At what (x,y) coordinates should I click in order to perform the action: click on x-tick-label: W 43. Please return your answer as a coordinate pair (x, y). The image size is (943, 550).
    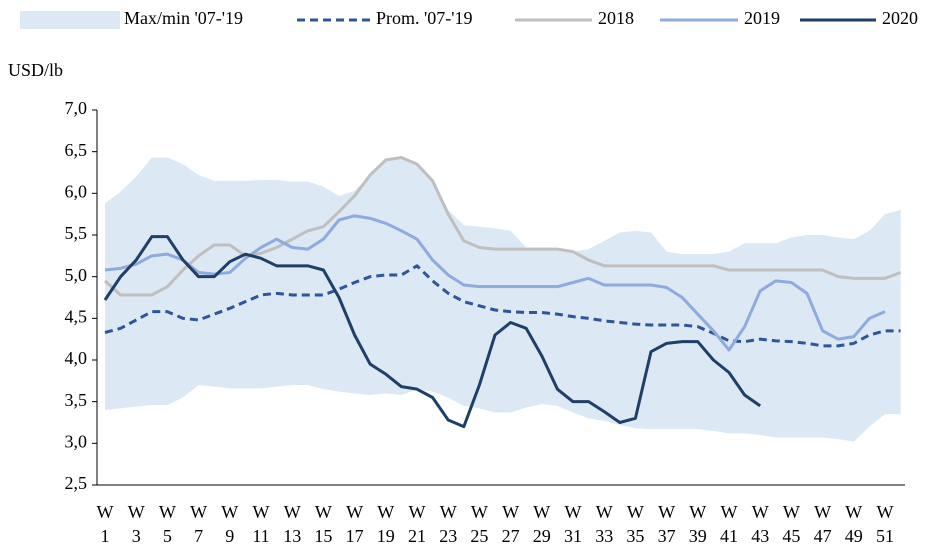
    Looking at the image, I should click on (760, 524).